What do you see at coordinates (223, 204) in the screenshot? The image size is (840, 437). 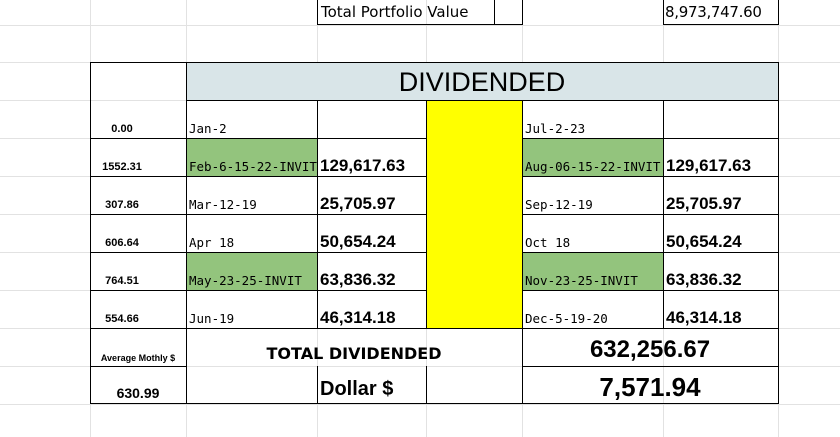 I see `left-month-date: Mar-12-19` at bounding box center [223, 204].